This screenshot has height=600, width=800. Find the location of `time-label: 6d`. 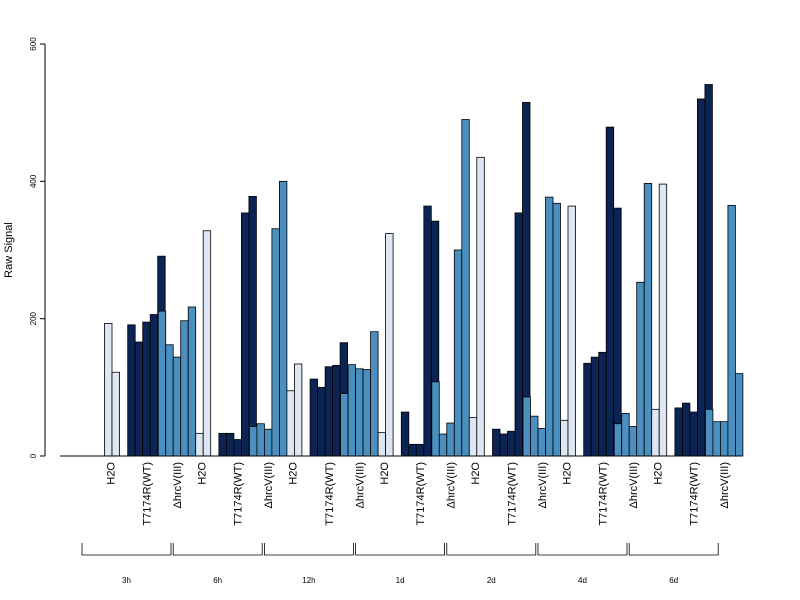

time-label: 6d is located at coordinates (673, 580).